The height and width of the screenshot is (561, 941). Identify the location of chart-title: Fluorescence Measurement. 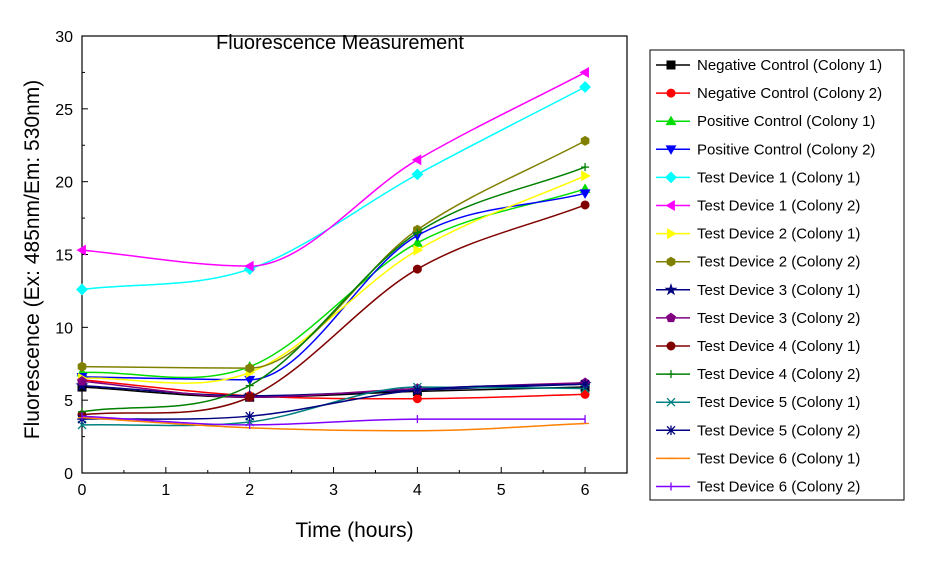
(340, 43).